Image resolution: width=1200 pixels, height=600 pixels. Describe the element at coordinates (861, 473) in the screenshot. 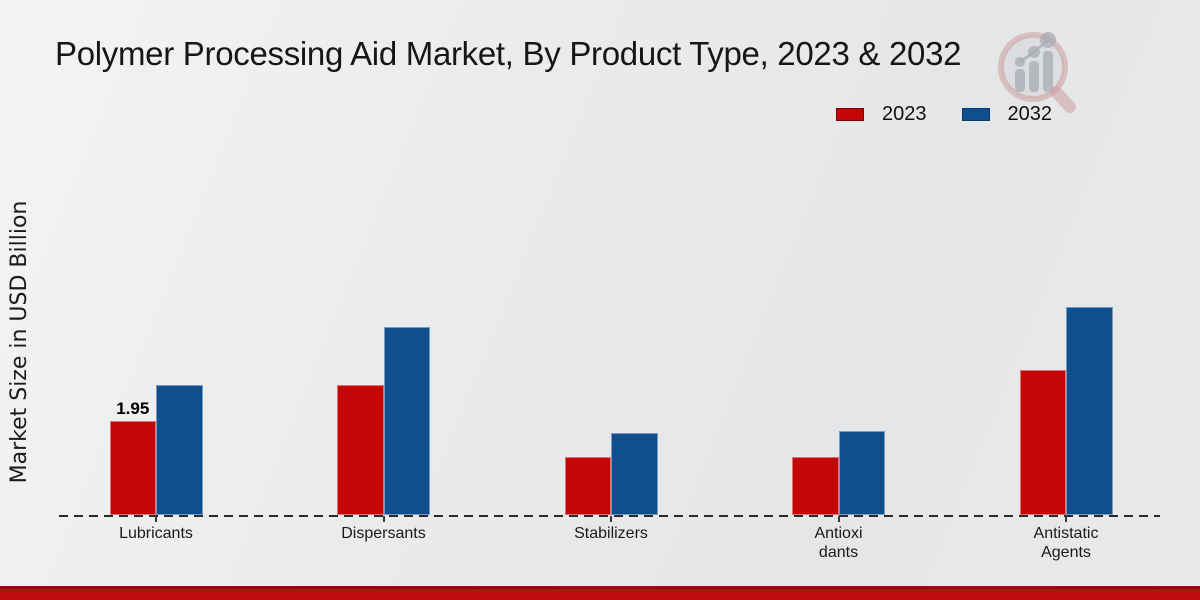

I see `bar-2032-antioxidants` at that location.